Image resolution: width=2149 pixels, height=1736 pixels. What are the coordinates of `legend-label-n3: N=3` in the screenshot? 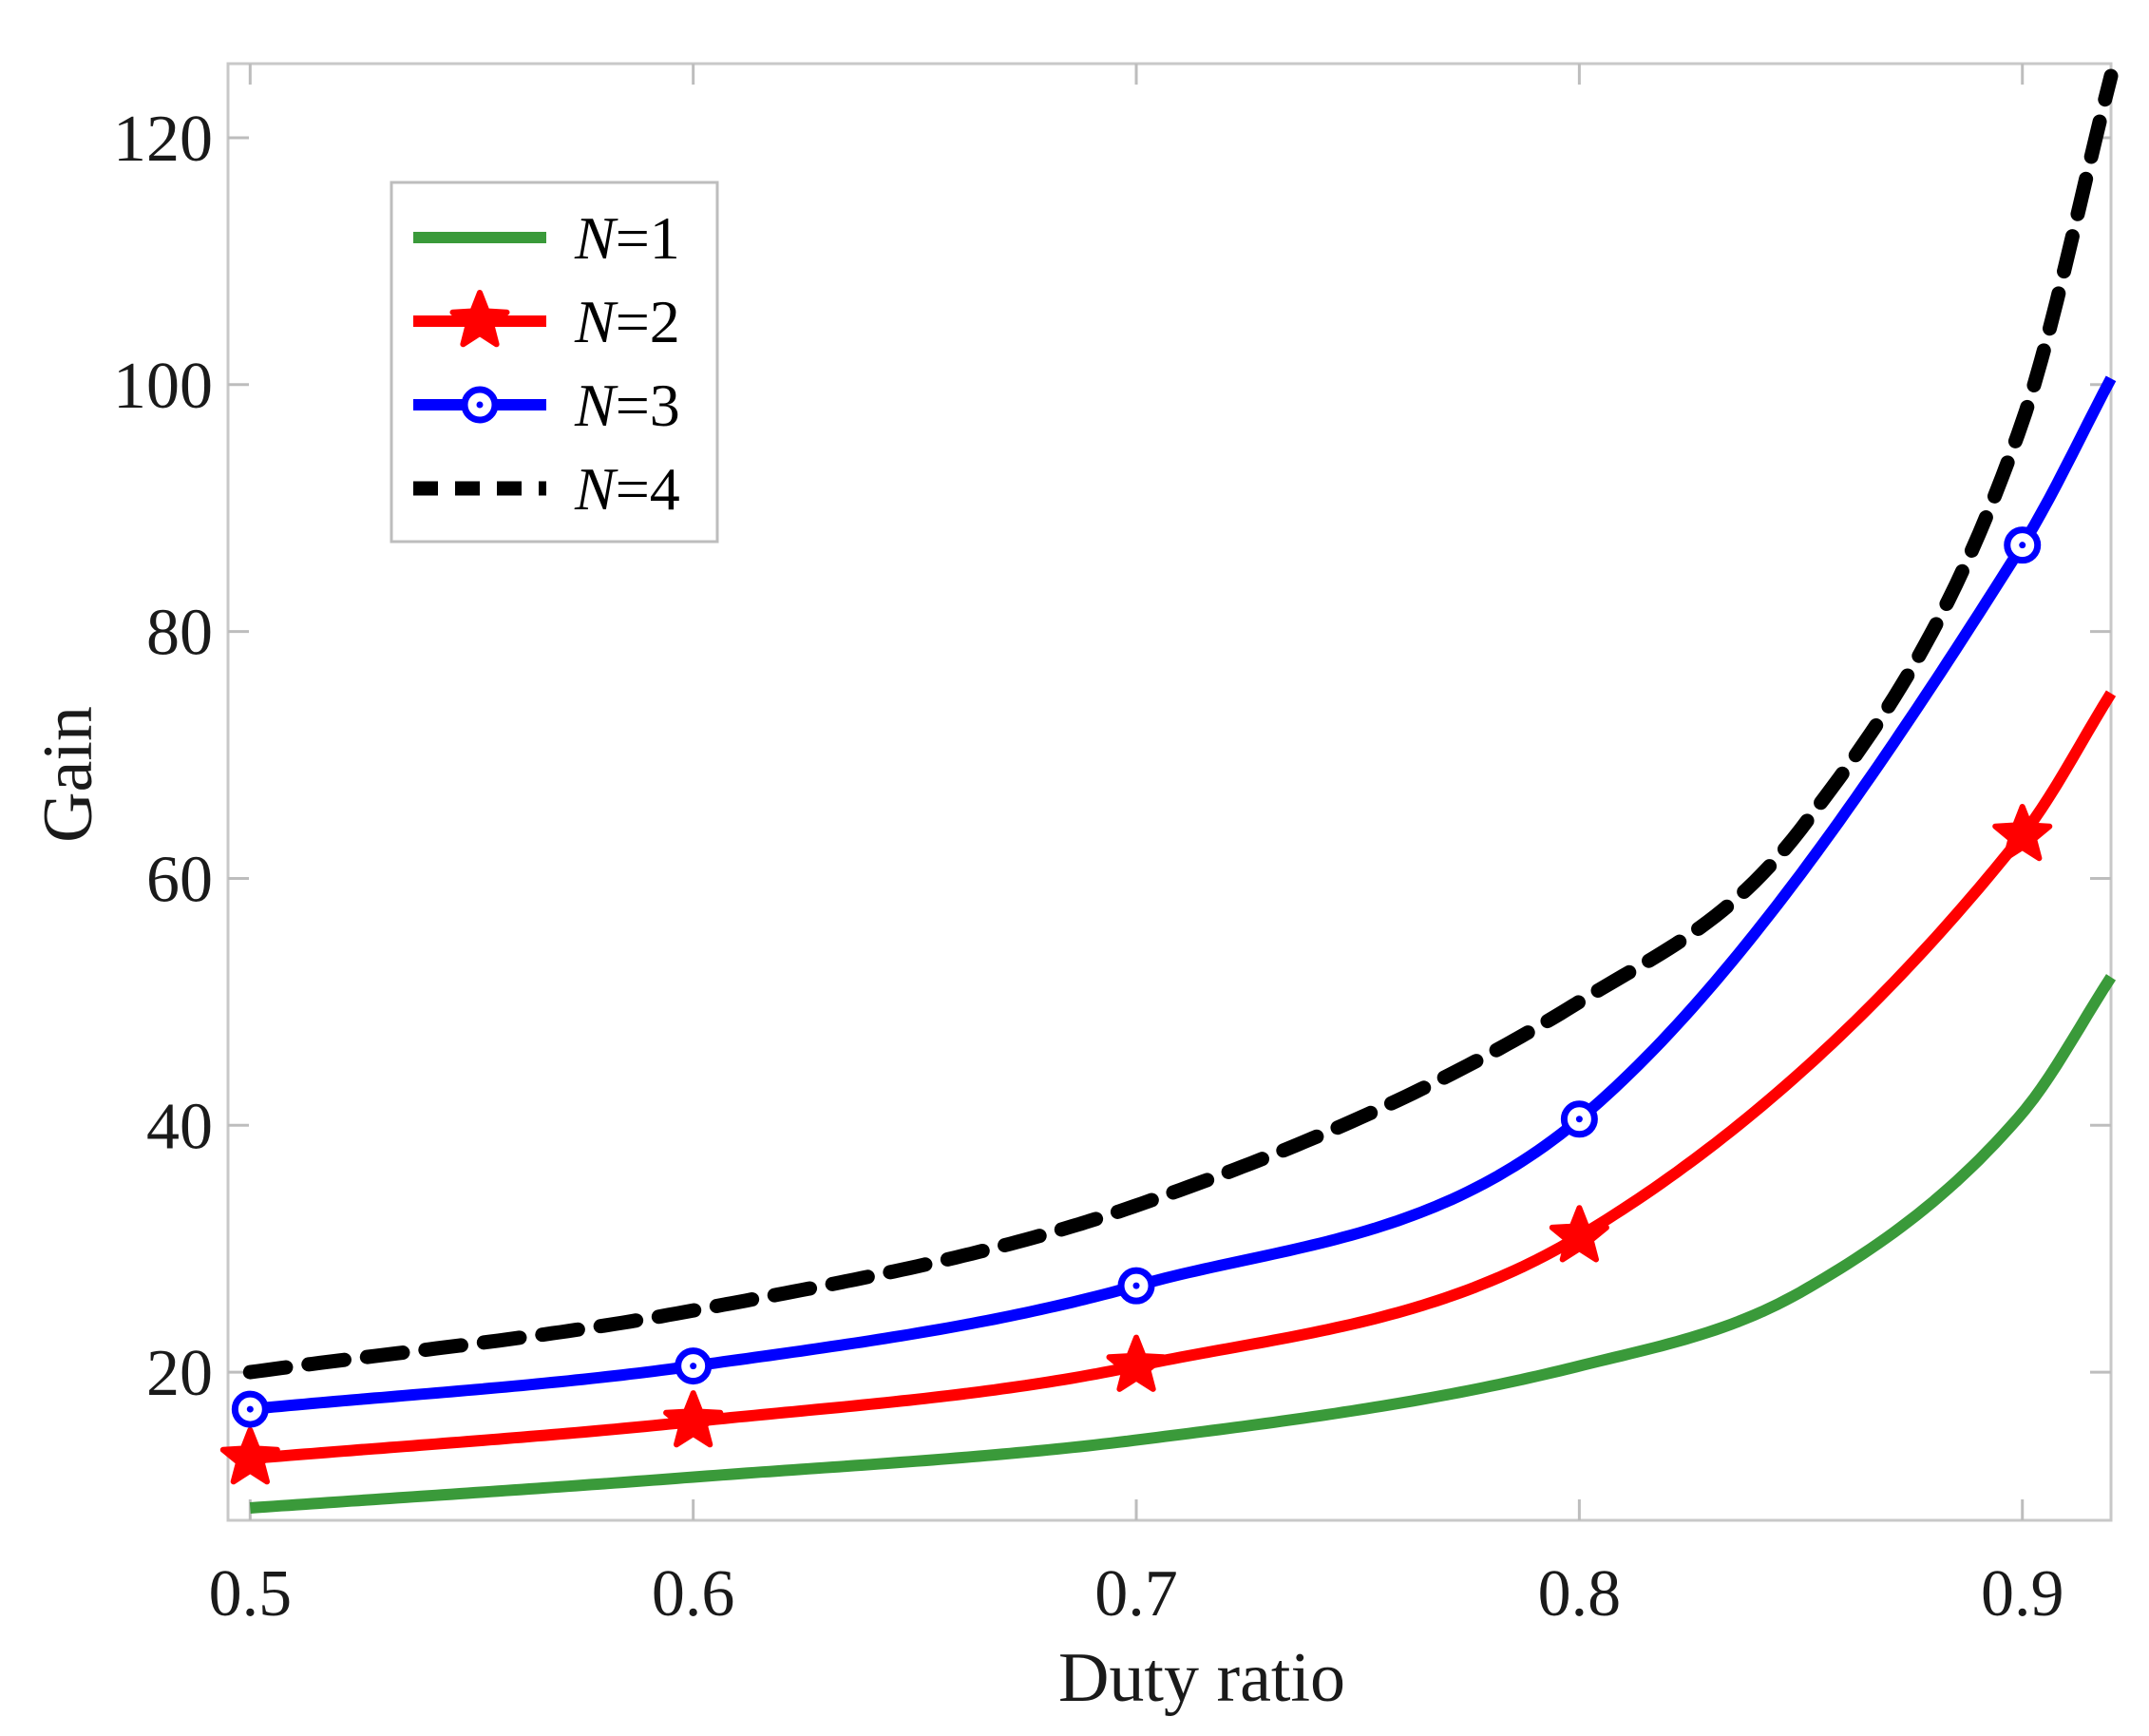 It's located at (627, 406).